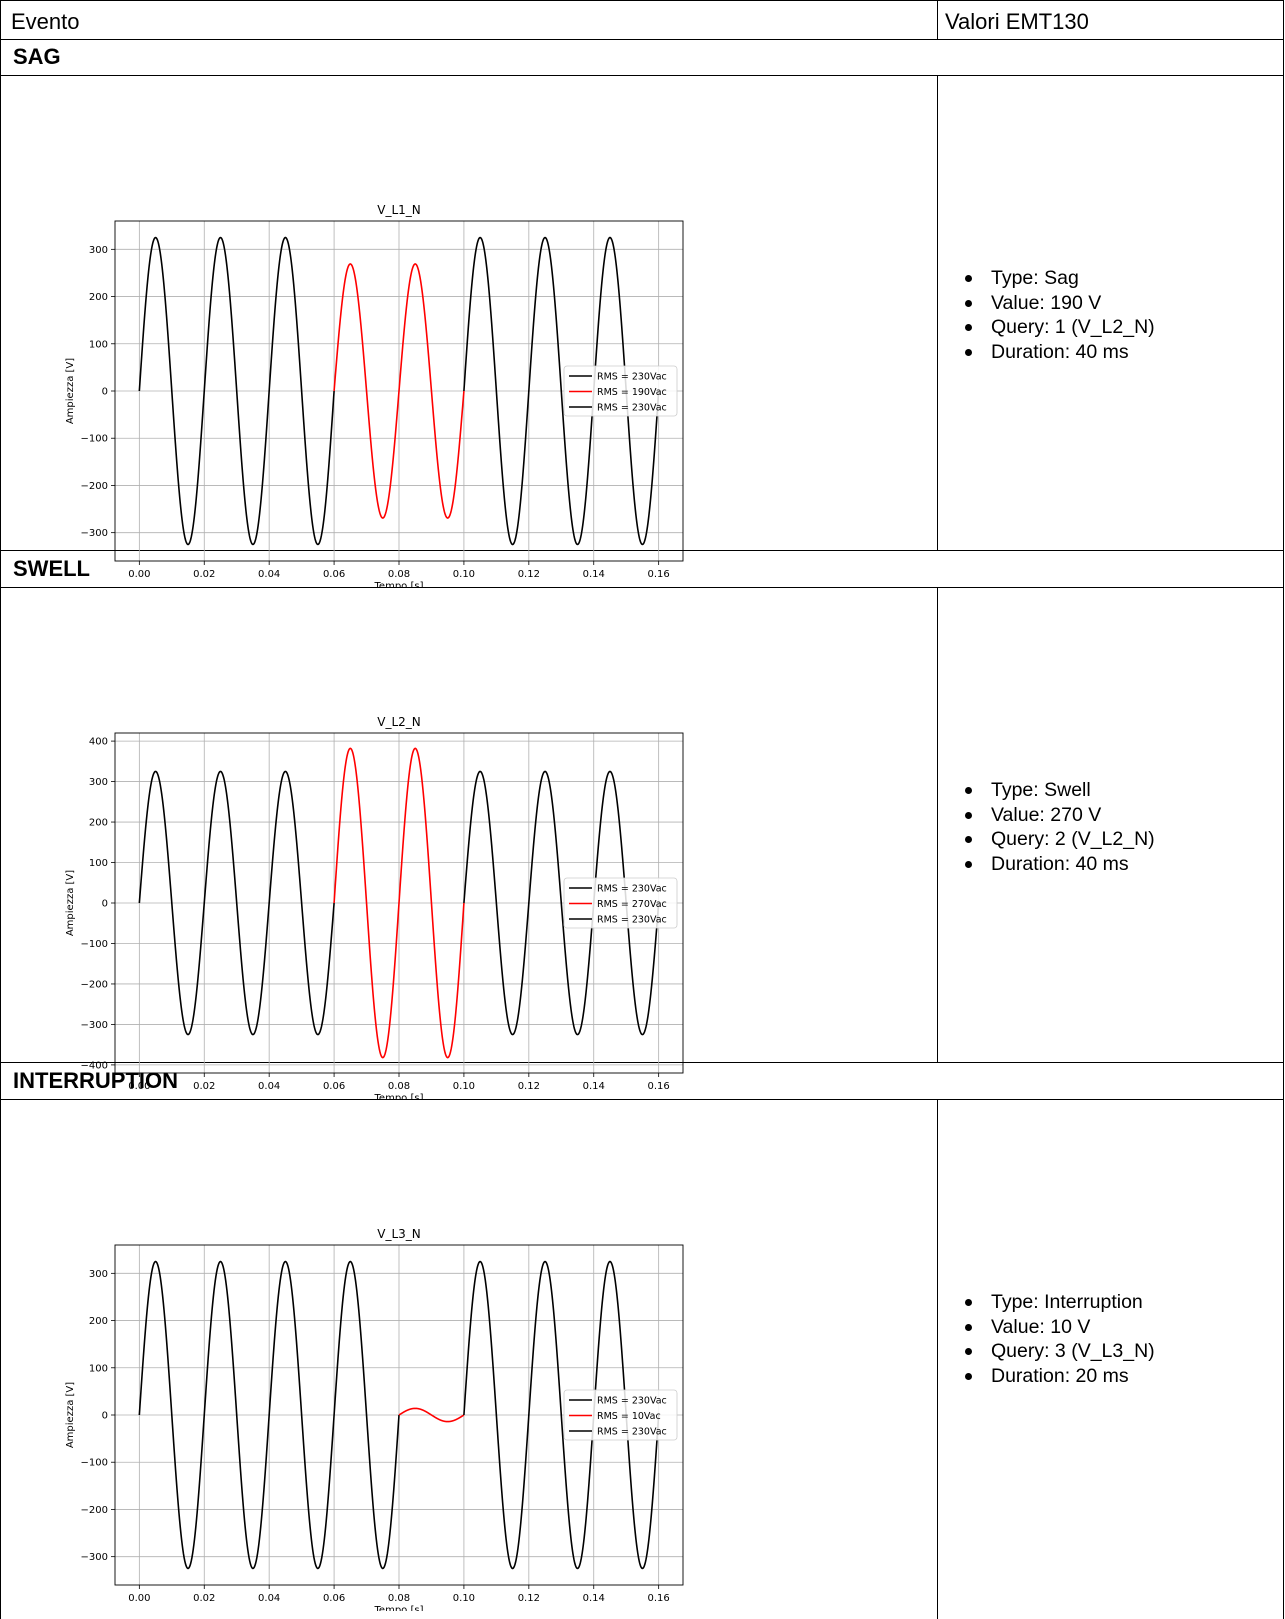  I want to click on info-item-value: Value: 190 V, so click(1110, 303).